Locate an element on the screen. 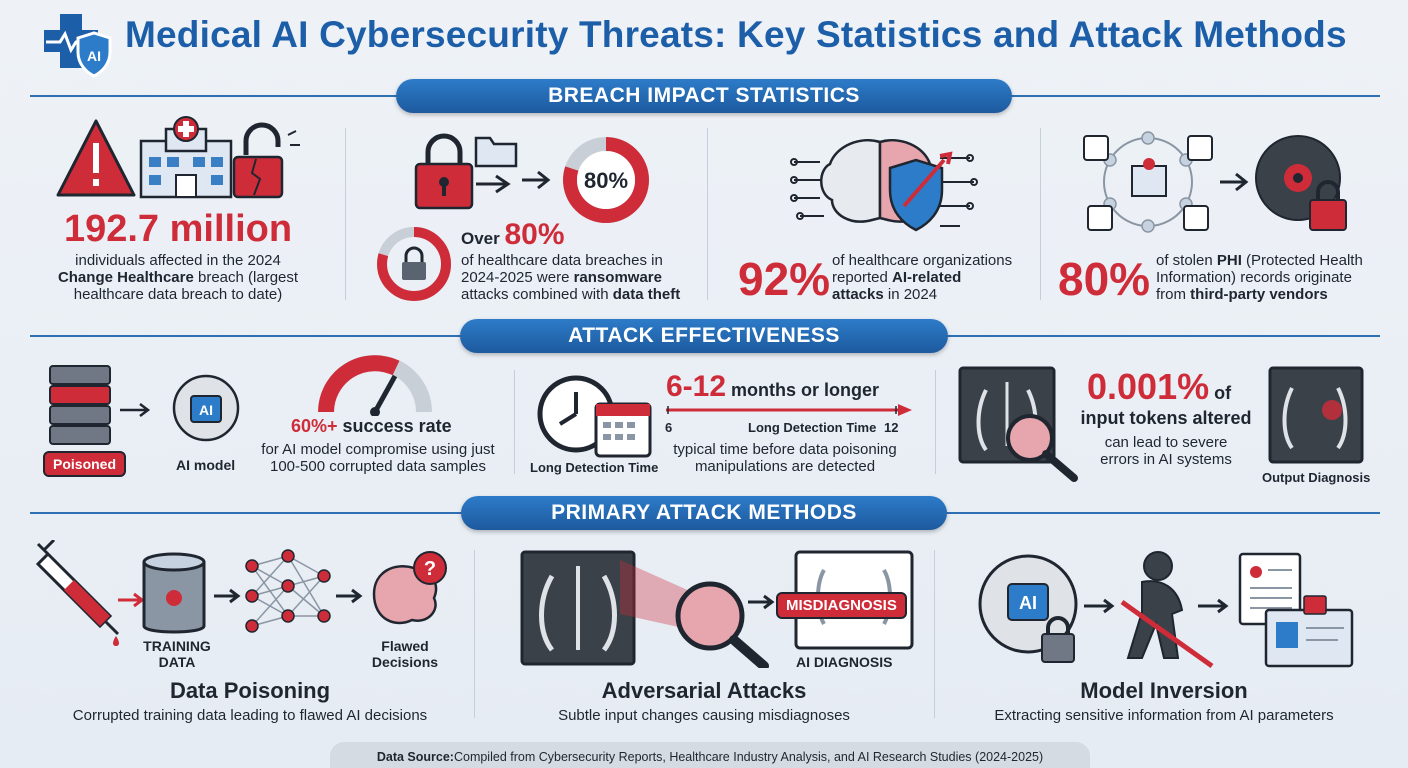 The width and height of the screenshot is (1408, 768). xray-magnifier-icon is located at coordinates (1018, 424).